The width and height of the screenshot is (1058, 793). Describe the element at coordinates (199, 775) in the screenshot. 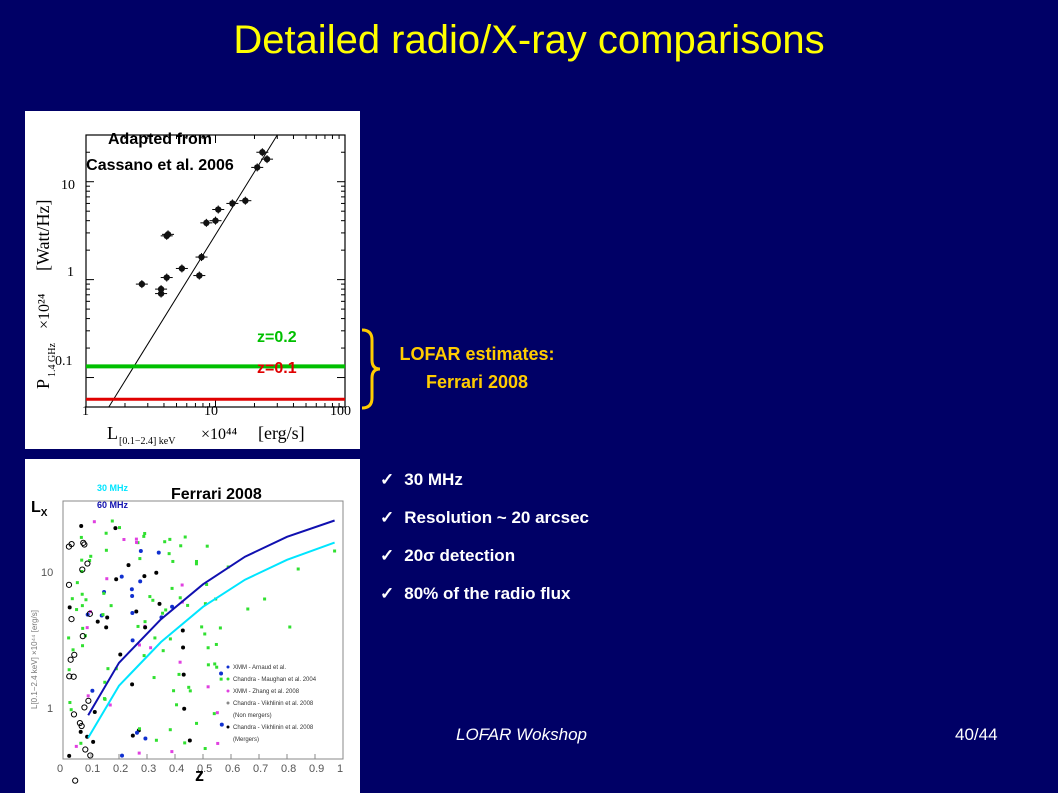

I see `z-axis-label: z` at that location.